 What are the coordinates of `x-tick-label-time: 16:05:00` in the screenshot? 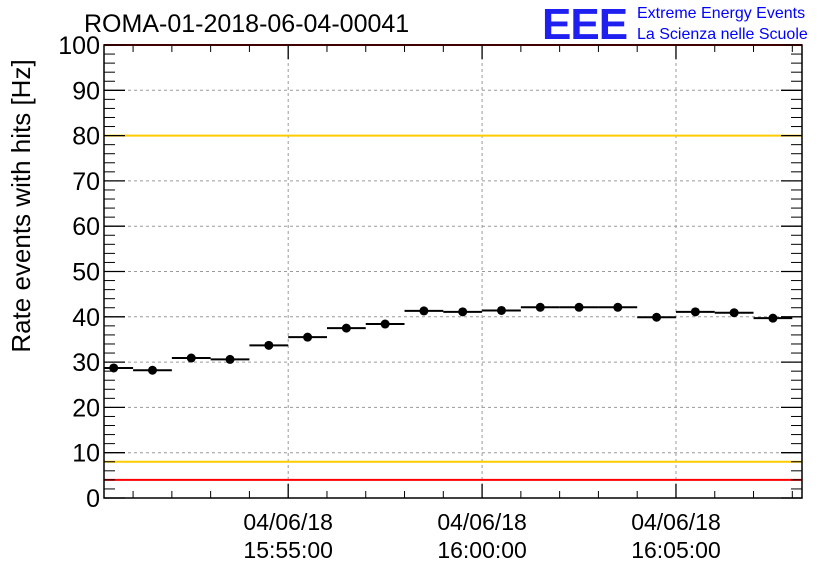 It's located at (676, 550).